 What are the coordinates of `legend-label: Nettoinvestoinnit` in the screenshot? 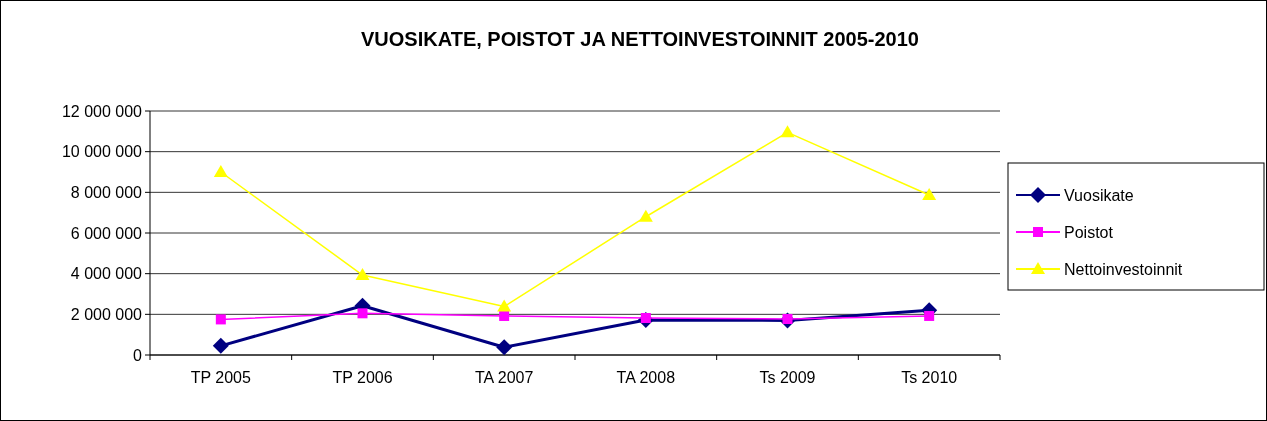 It's located at (1123, 269).